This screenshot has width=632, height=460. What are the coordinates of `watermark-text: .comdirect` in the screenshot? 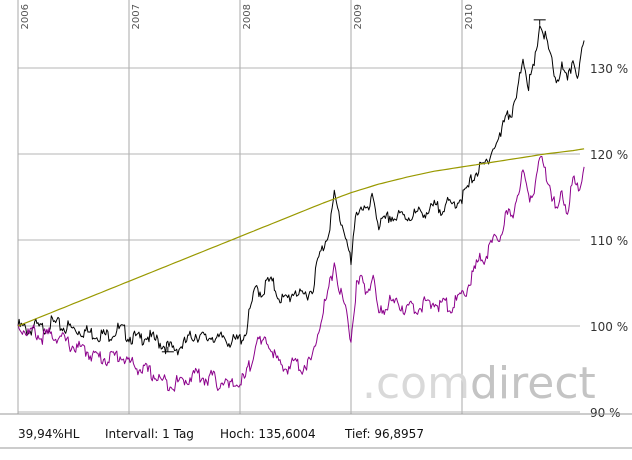 It's located at (479, 383).